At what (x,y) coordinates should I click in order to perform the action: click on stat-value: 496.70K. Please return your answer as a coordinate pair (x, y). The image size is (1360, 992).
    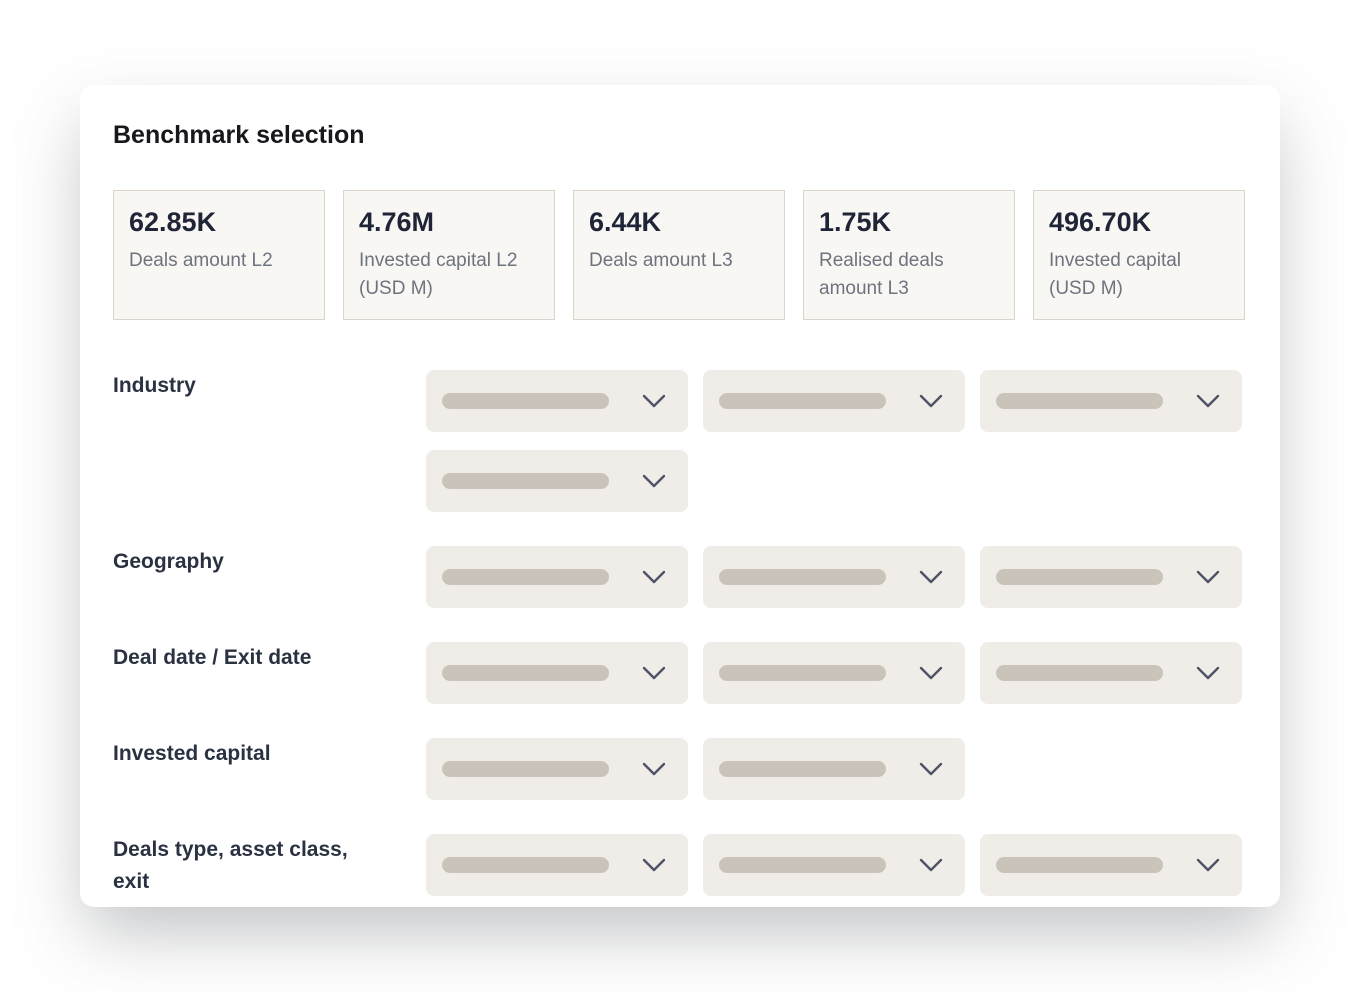
    Looking at the image, I should click on (1100, 222).